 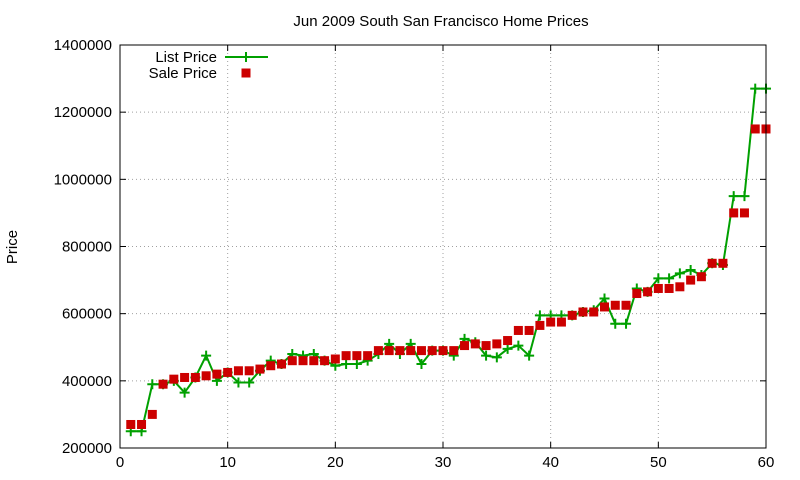 What do you see at coordinates (83, 179) in the screenshot?
I see `y-tick-label: 1000000` at bounding box center [83, 179].